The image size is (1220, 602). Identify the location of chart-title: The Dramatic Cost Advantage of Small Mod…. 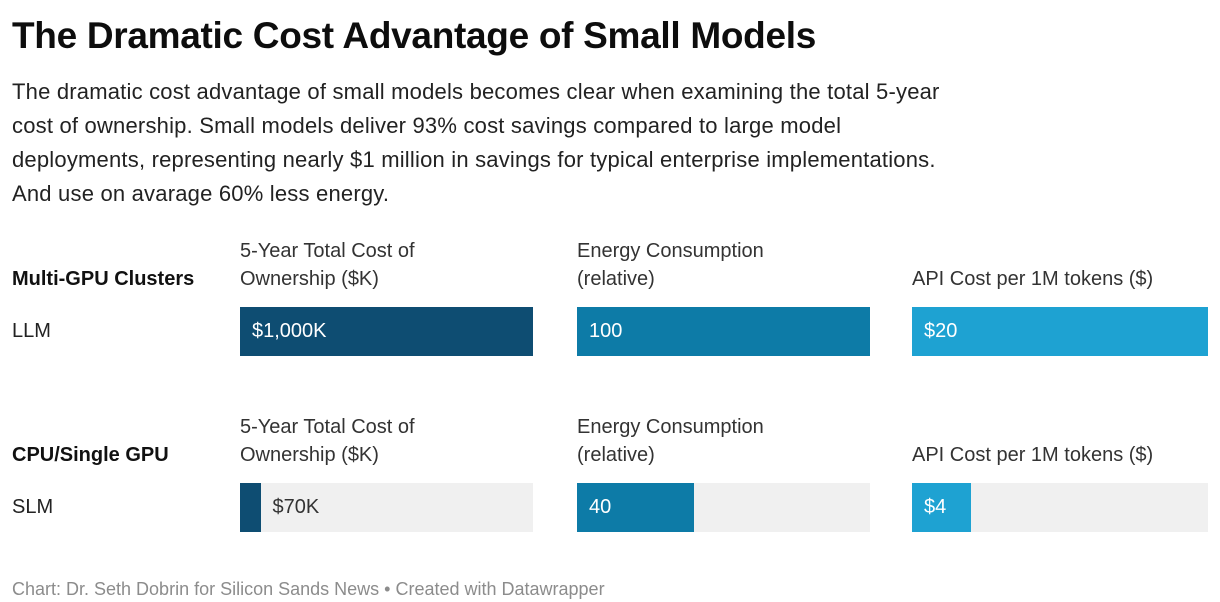
(414, 35).